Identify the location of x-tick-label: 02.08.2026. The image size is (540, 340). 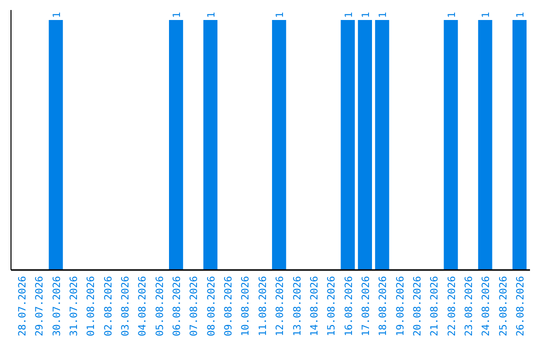
(108, 306).